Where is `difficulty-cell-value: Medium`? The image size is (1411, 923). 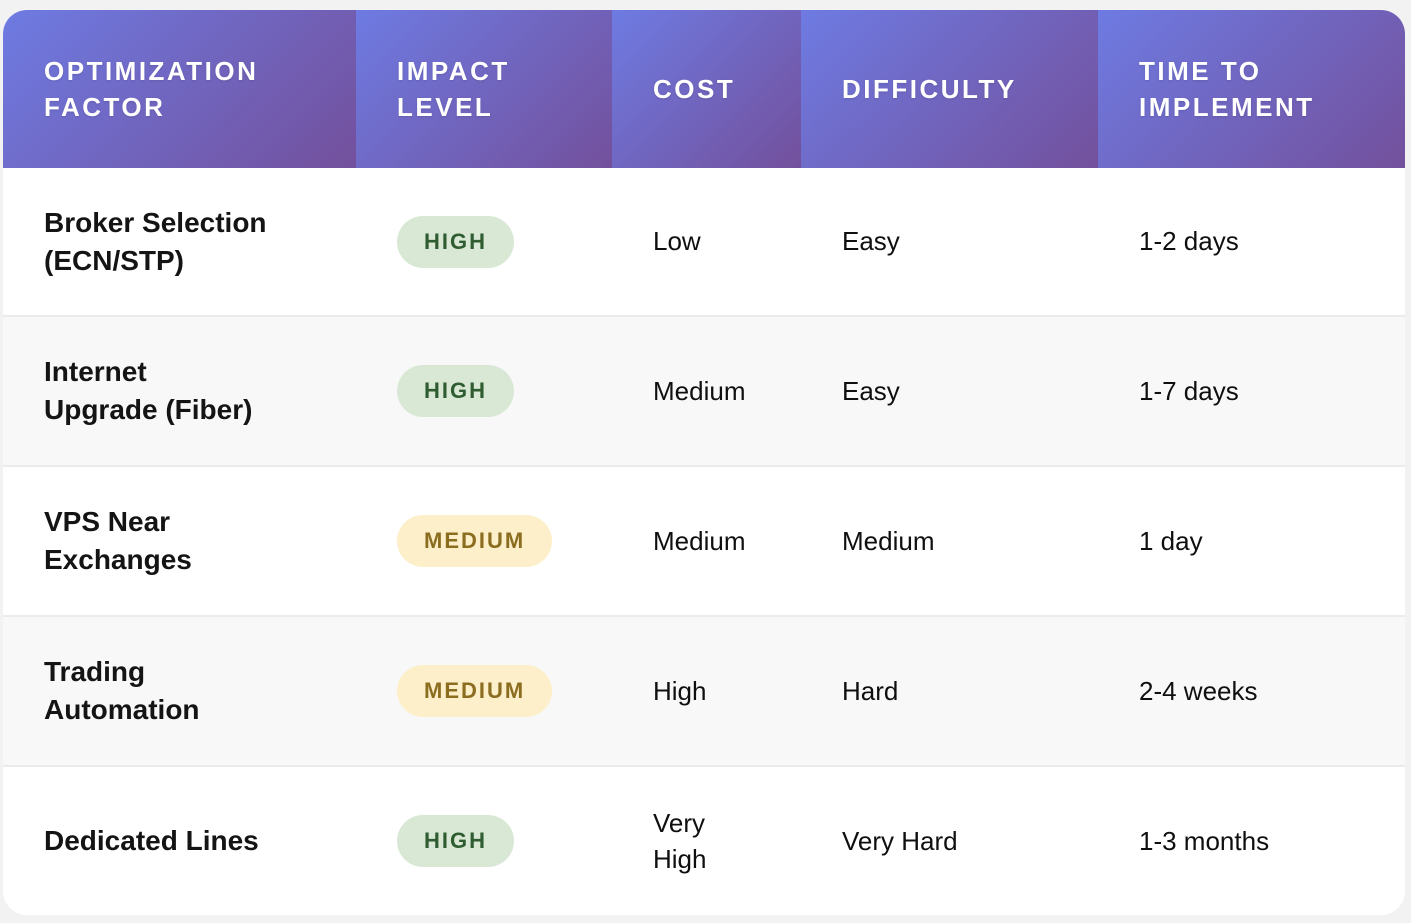 difficulty-cell-value: Medium is located at coordinates (888, 540).